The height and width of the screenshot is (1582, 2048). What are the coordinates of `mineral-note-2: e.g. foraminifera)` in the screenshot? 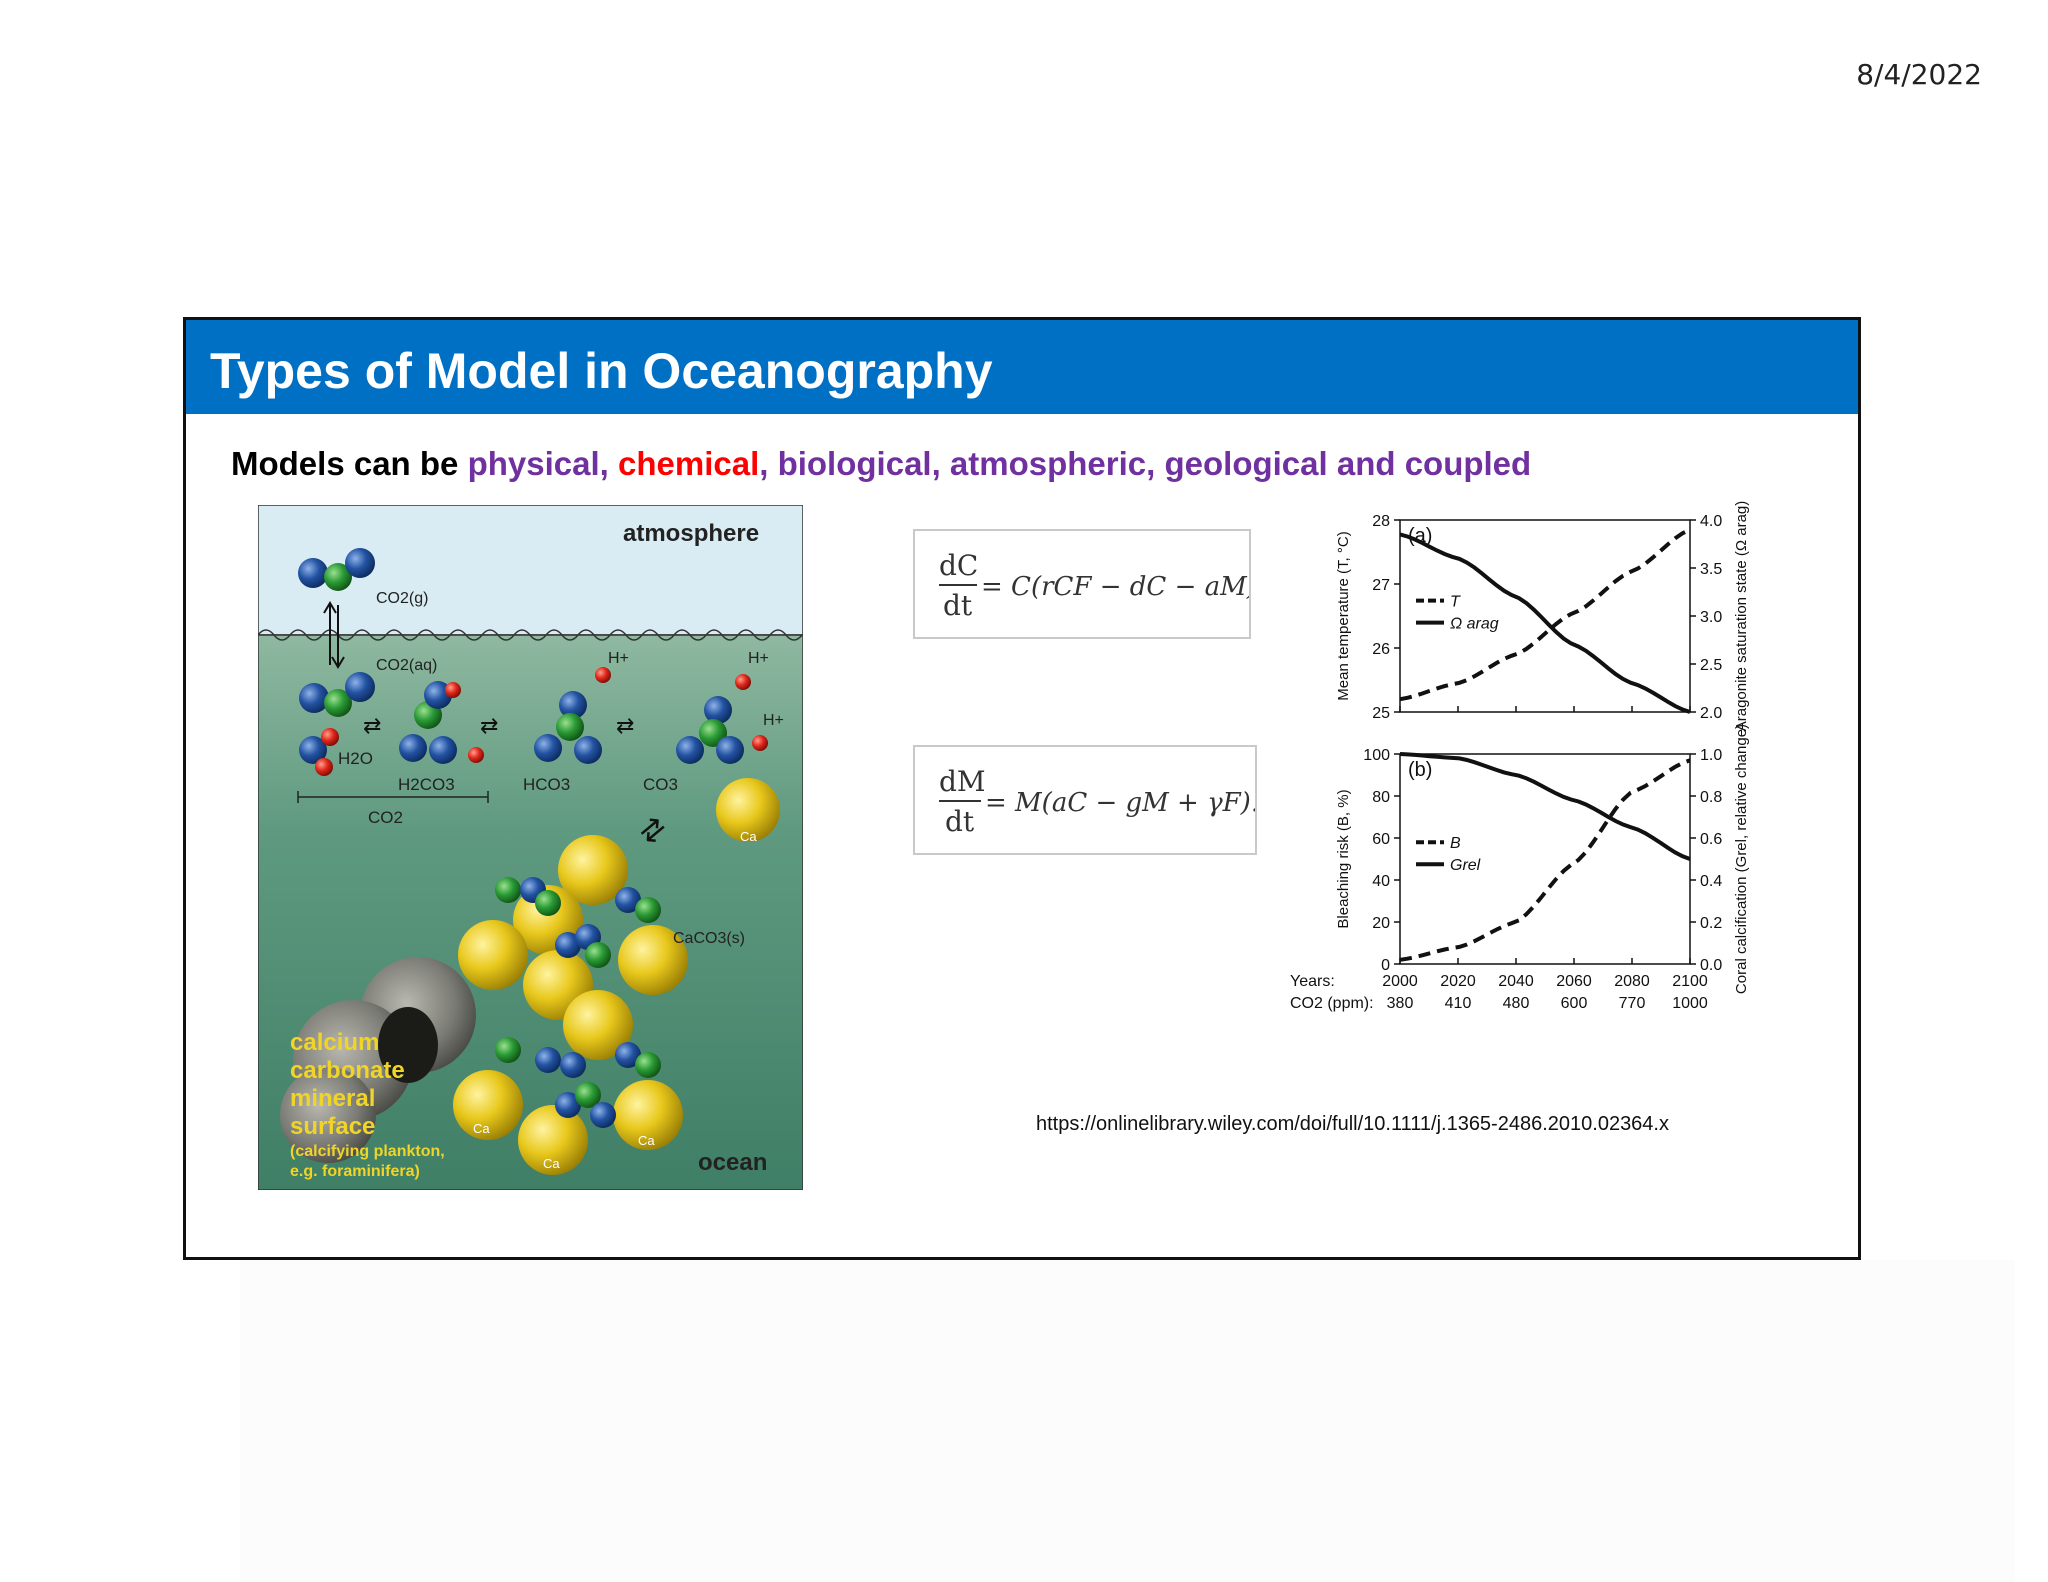 It's located at (355, 1171).